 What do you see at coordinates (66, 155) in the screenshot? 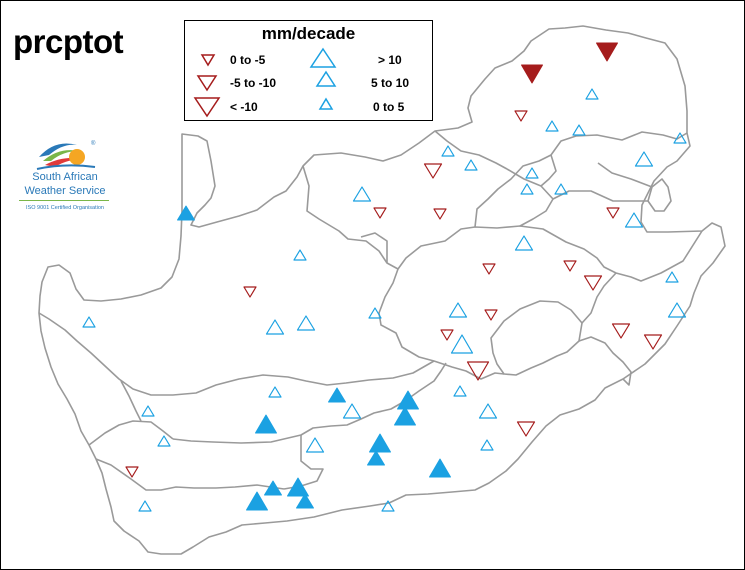
I see `saws-logo-mark-icon: ®` at bounding box center [66, 155].